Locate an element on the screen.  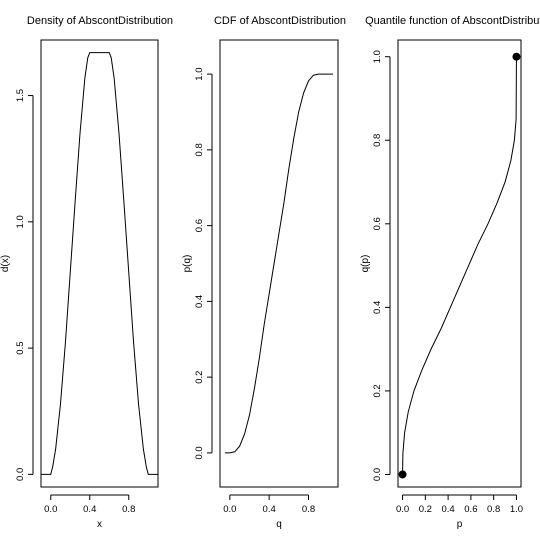
x-axis-title: p is located at coordinates (460, 524).